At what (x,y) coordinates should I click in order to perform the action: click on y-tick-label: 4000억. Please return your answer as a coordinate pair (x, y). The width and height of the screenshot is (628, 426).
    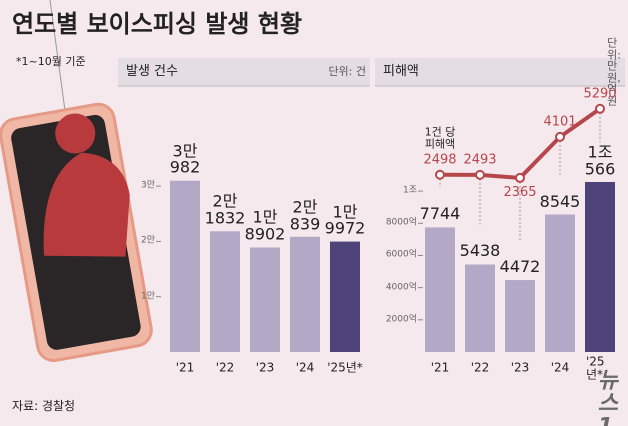
    Looking at the image, I should click on (401, 286).